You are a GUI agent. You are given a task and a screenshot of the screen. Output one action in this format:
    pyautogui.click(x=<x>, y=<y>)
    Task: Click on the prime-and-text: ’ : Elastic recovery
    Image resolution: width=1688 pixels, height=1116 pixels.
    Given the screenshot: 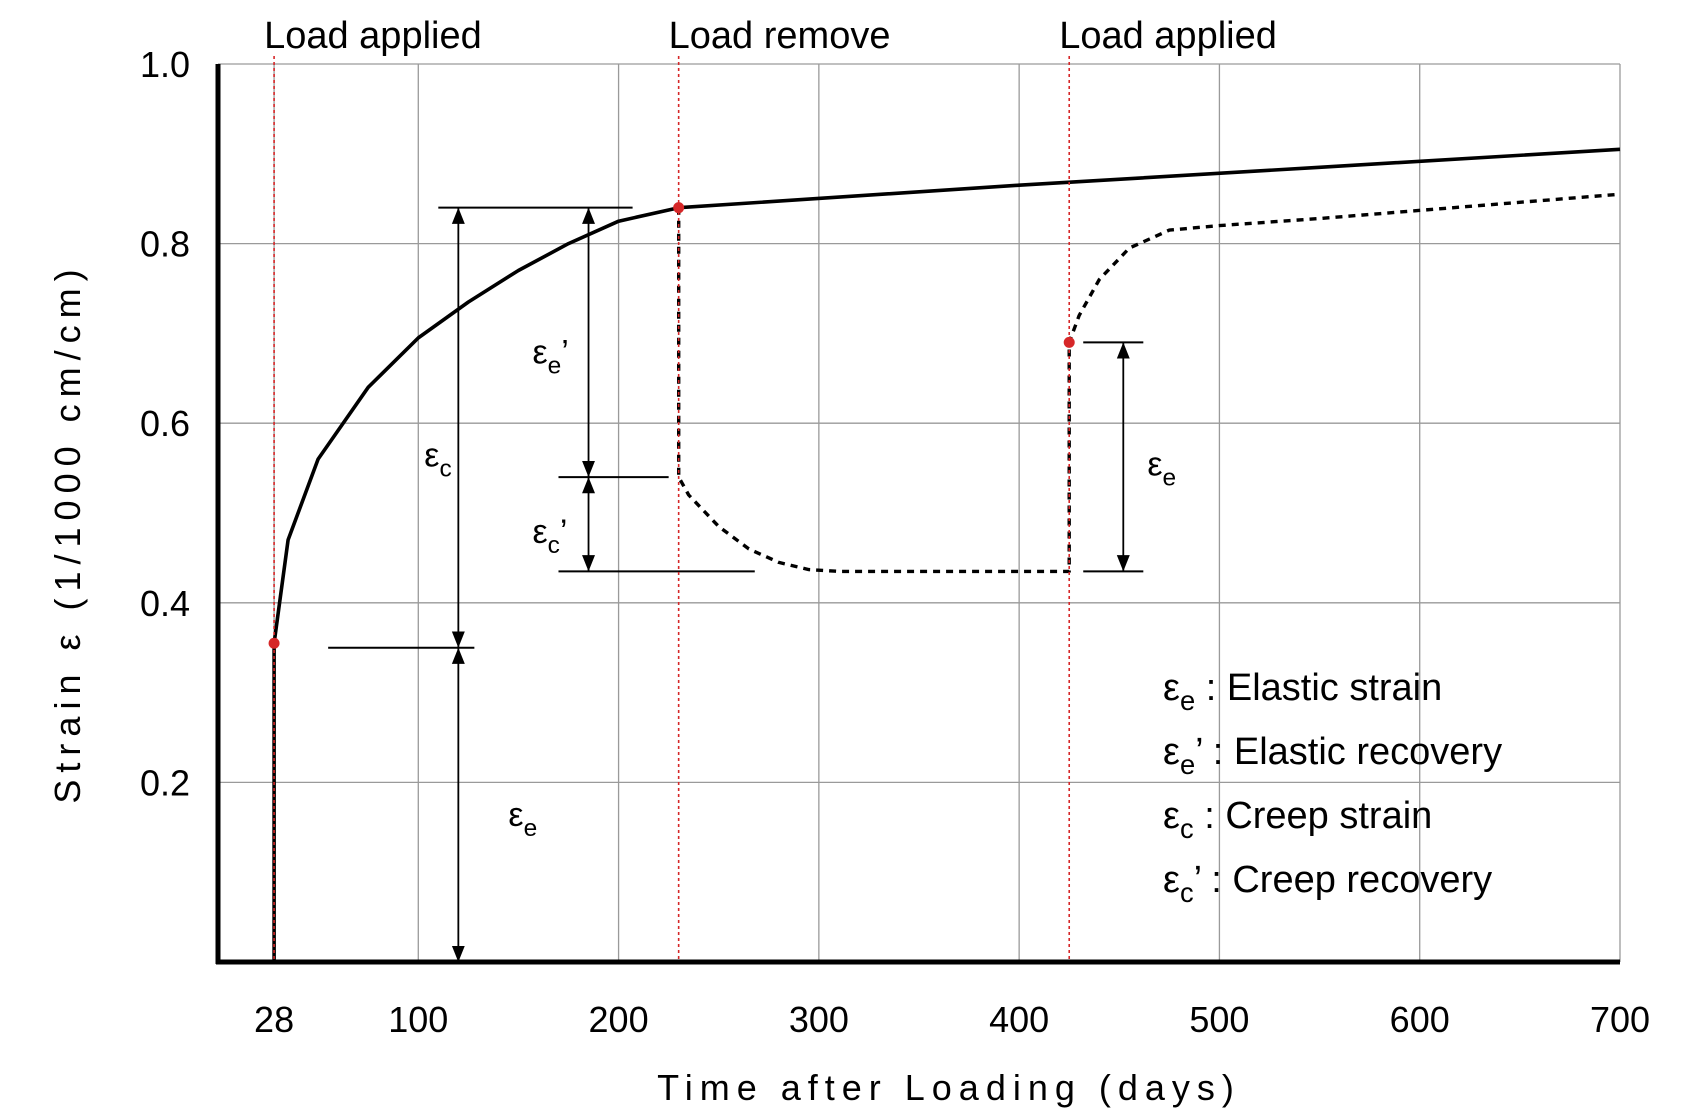 What is the action you would take?
    pyautogui.click(x=1348, y=752)
    